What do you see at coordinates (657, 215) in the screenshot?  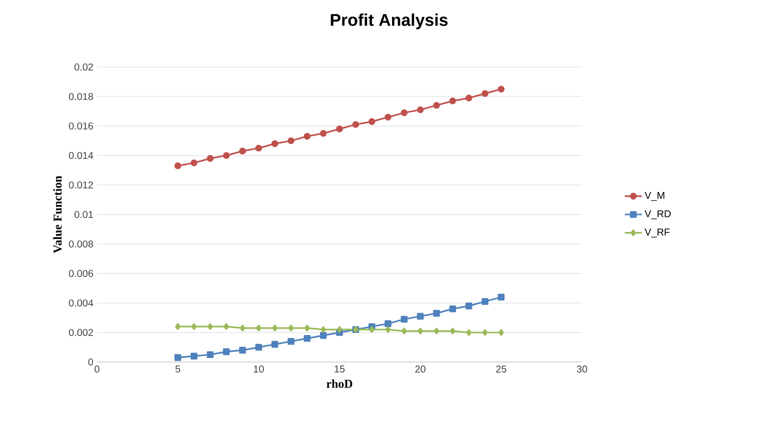 I see `legend-label: V_RD` at bounding box center [657, 215].